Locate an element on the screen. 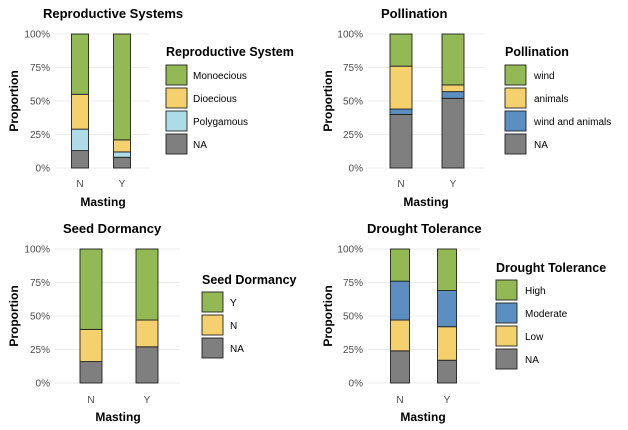 The image size is (628, 430). bar-segment-monoecious-n is located at coordinates (80, 64).